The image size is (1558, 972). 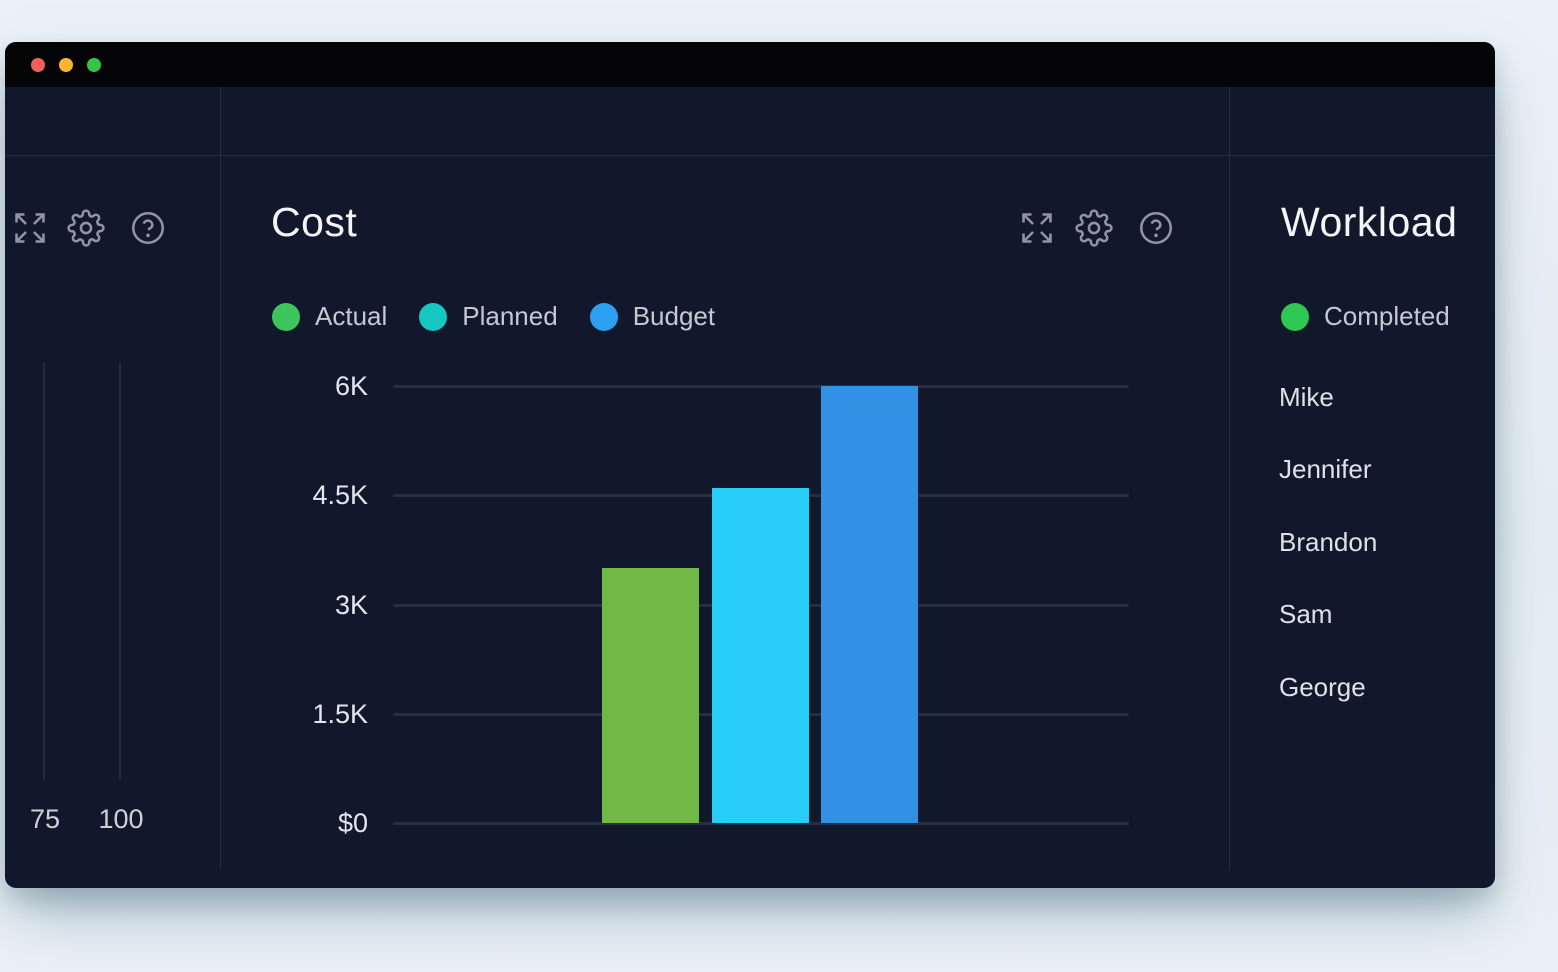 I want to click on member-name: Jennifer, so click(x=1325, y=469).